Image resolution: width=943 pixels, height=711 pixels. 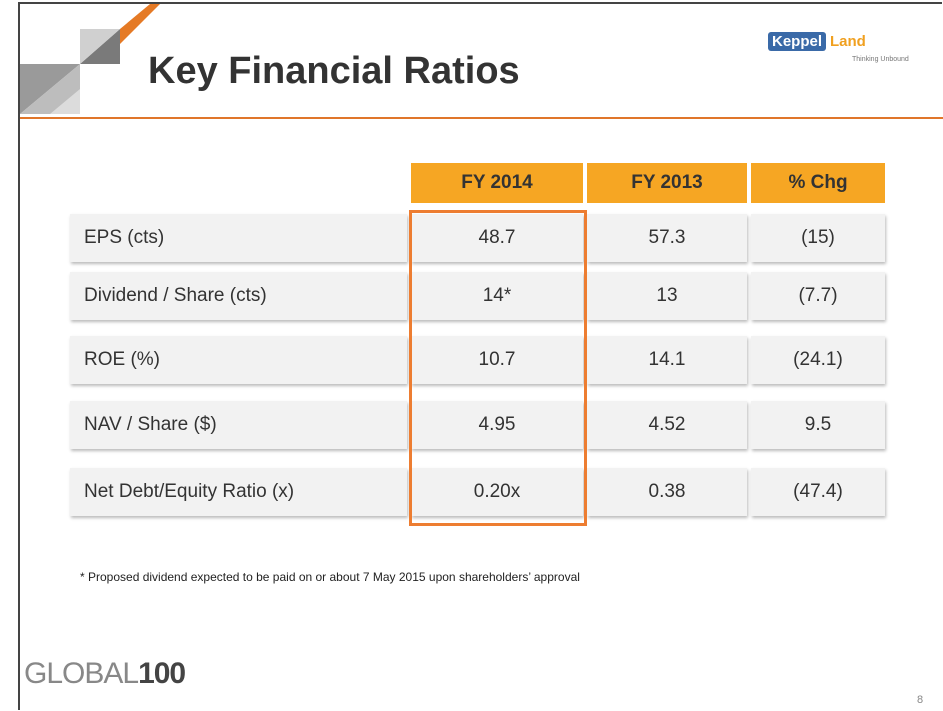 I want to click on column-header: FY 2013, so click(x=667, y=183).